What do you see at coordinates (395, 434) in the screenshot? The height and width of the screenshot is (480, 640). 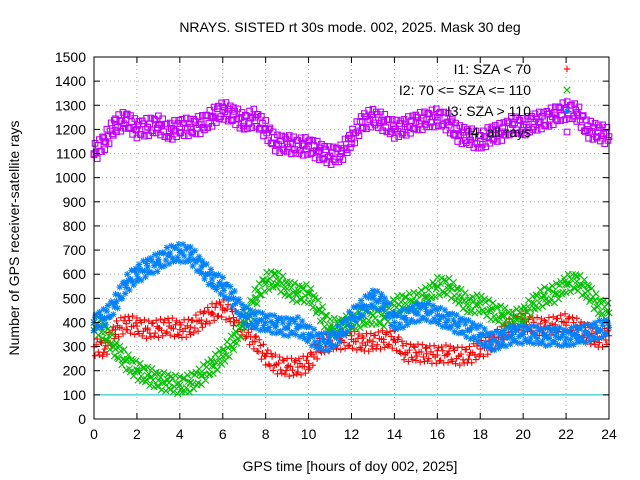 I see `x-tick-label: 14` at bounding box center [395, 434].